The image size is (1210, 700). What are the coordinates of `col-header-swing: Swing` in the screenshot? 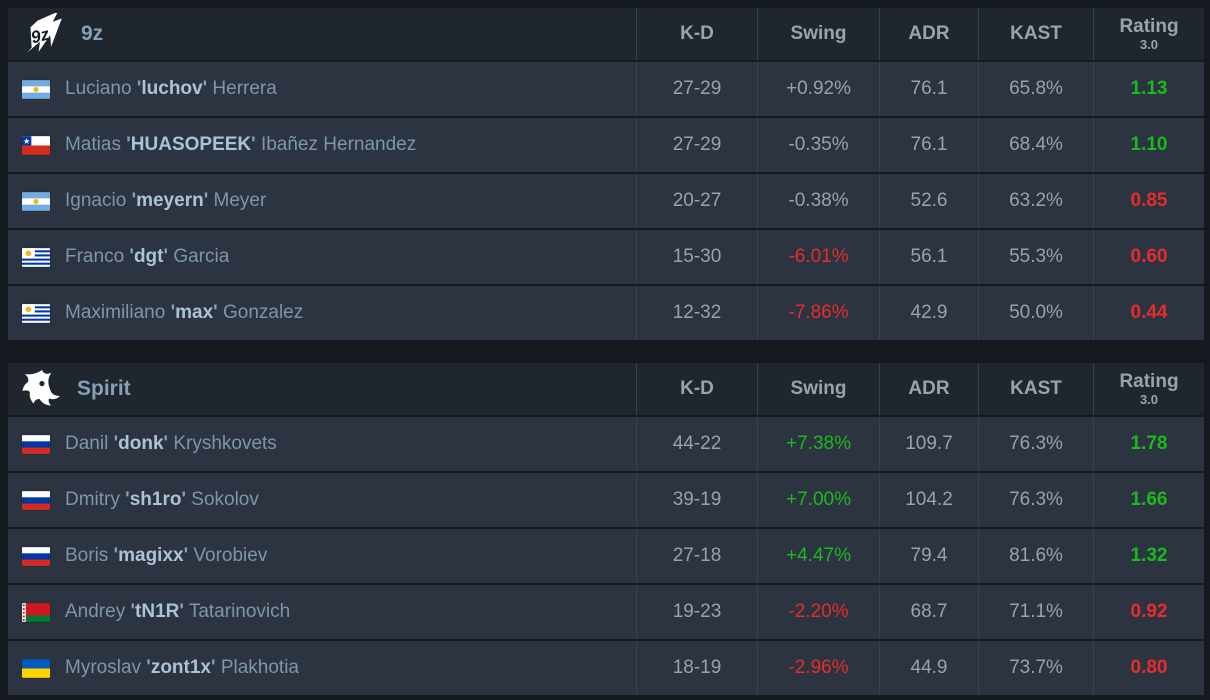 It's located at (818, 34).